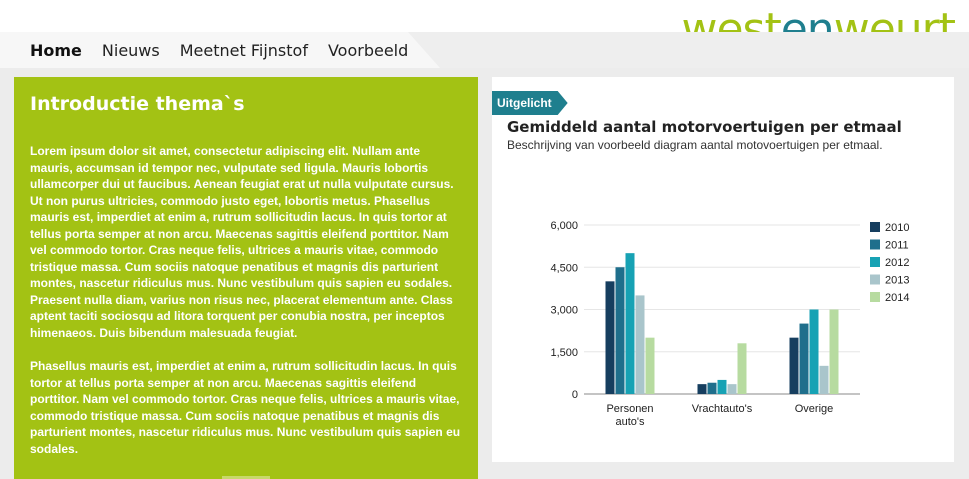 This screenshot has height=479, width=969. Describe the element at coordinates (564, 226) in the screenshot. I see `y-tick-label: 6,000` at that location.